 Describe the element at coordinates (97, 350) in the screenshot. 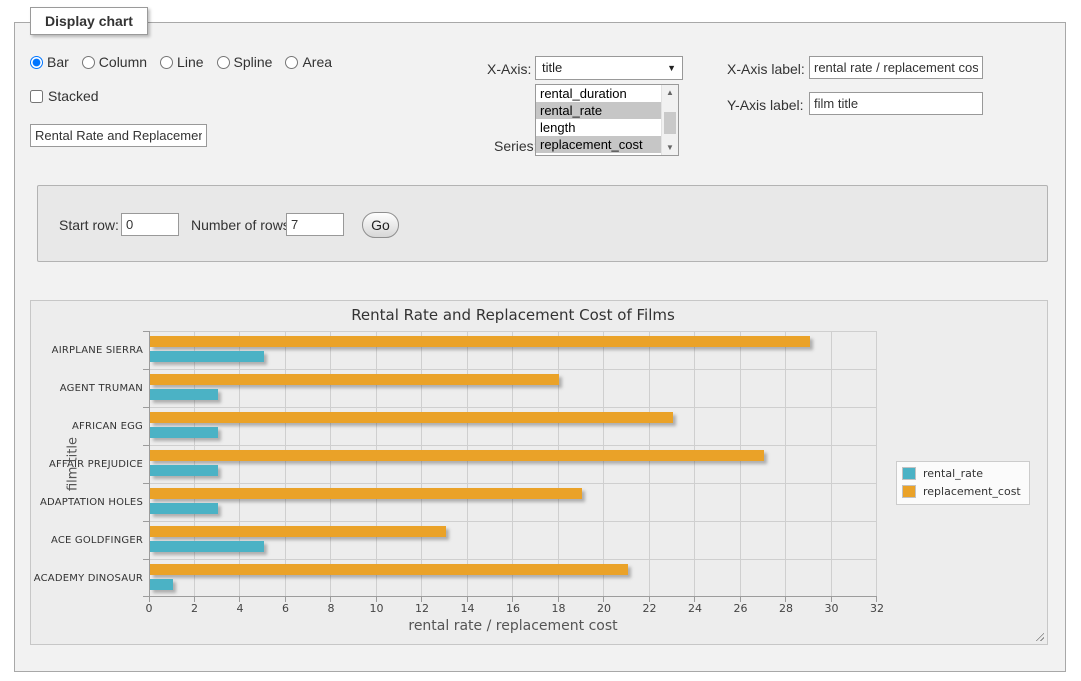

I see `category-label: AIRPLANE SIERRA` at that location.